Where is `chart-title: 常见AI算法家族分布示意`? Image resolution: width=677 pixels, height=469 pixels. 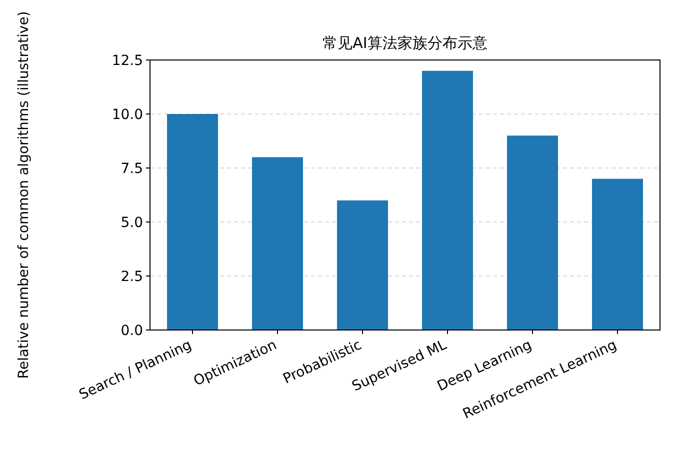 chart-title: 常见AI算法家族分布示意 is located at coordinates (405, 43).